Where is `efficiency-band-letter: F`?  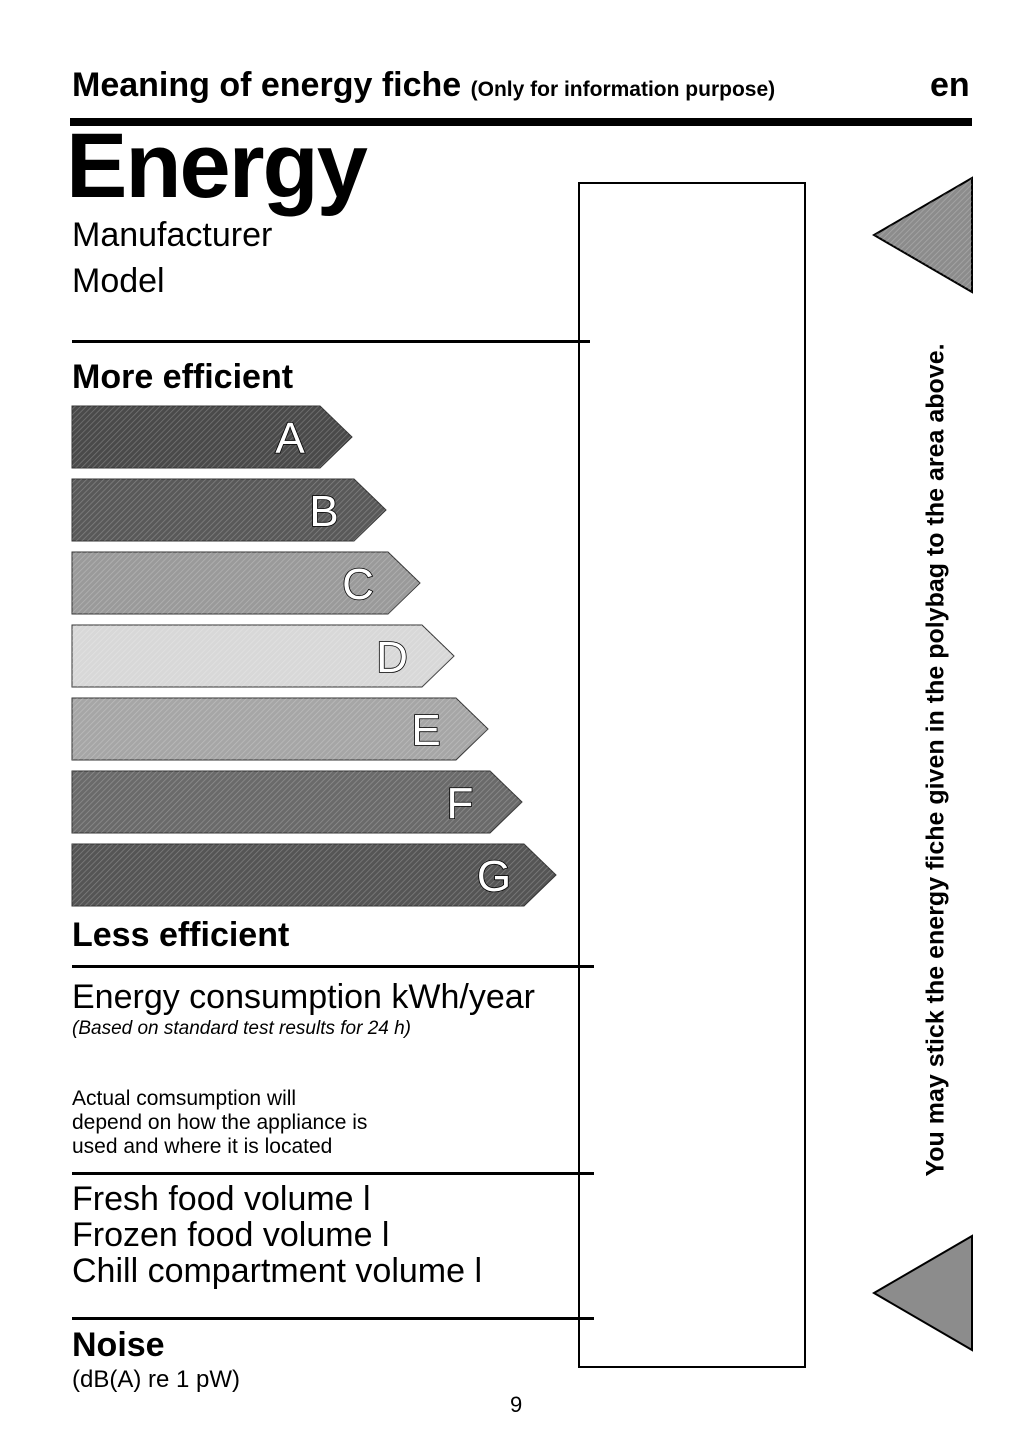
efficiency-band-letter: F is located at coordinates (460, 803).